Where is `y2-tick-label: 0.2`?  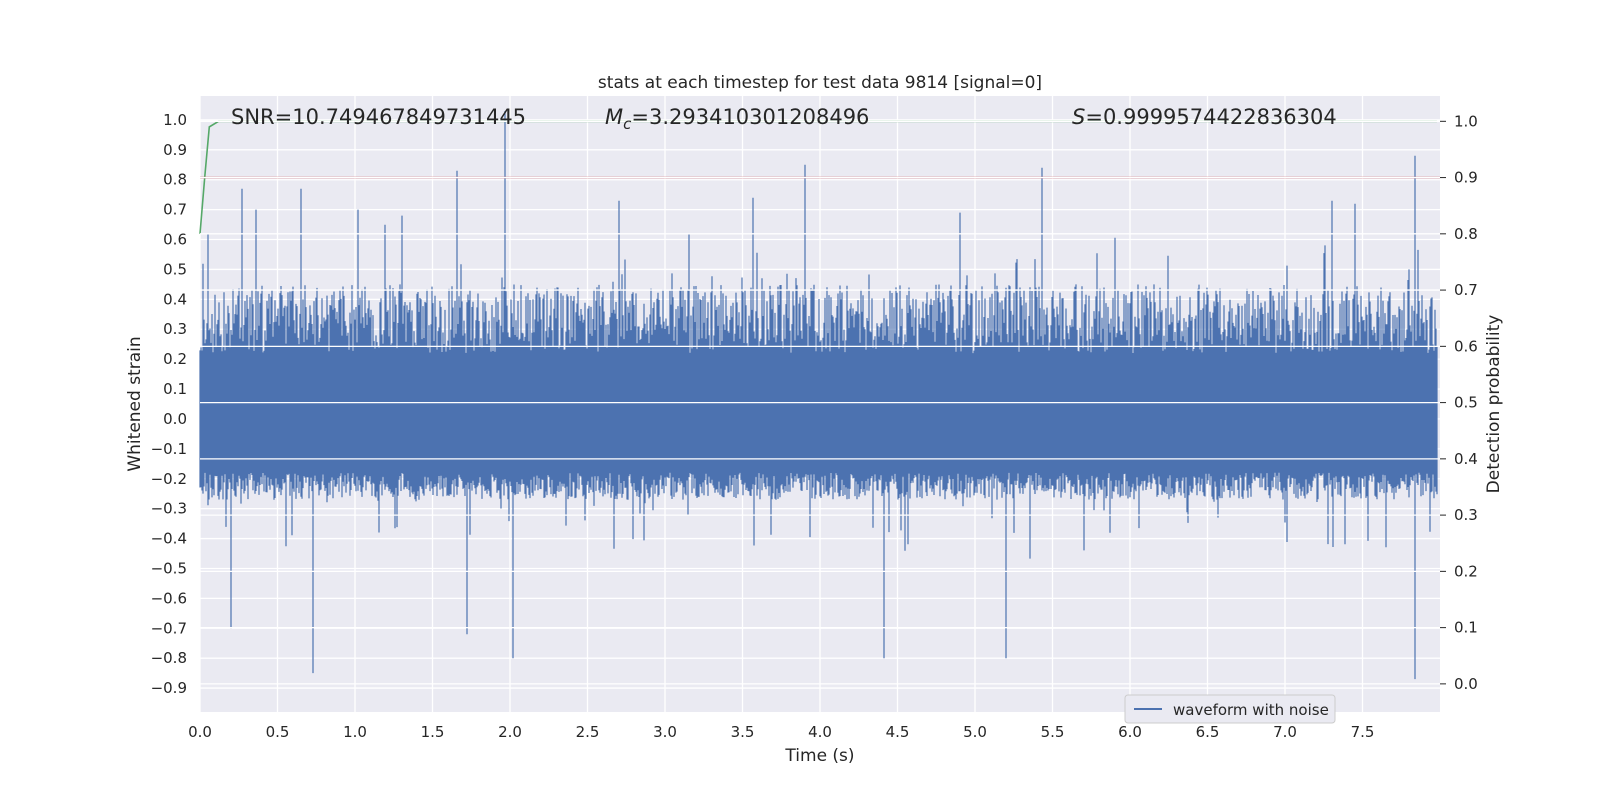
y2-tick-label: 0.2 is located at coordinates (1466, 571).